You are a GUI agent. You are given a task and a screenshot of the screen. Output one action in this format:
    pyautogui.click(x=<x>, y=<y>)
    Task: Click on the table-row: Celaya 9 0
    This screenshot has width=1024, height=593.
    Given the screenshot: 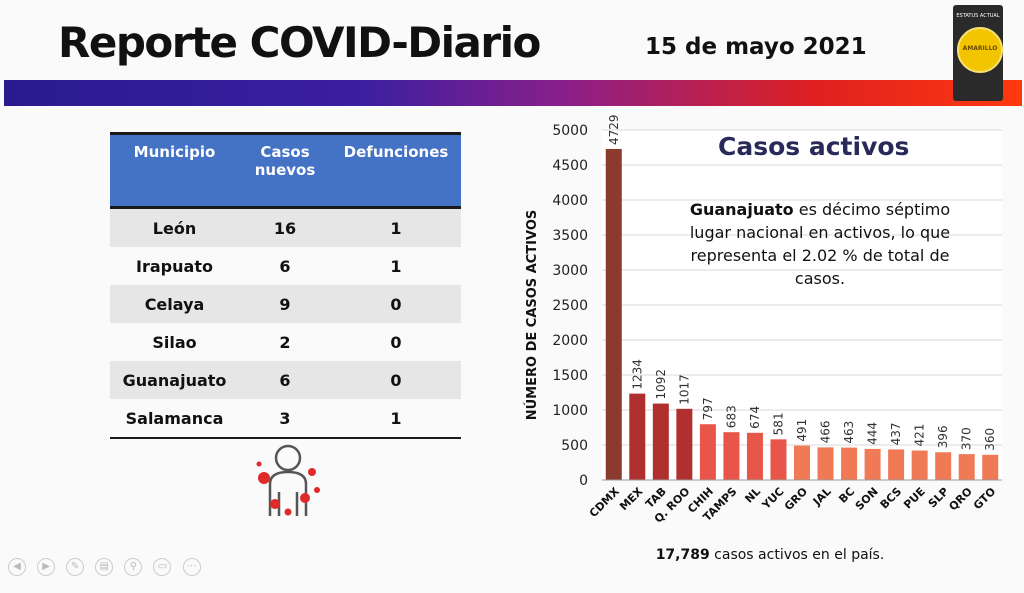 What is the action you would take?
    pyautogui.click(x=285, y=304)
    